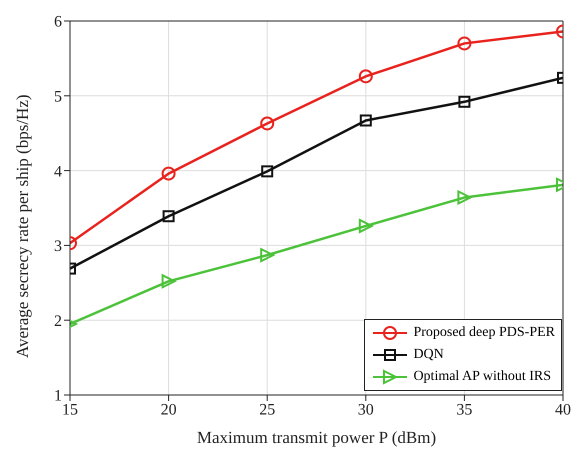 This screenshot has height=463, width=586. What do you see at coordinates (464, 409) in the screenshot?
I see `x-tick-label: 35` at bounding box center [464, 409].